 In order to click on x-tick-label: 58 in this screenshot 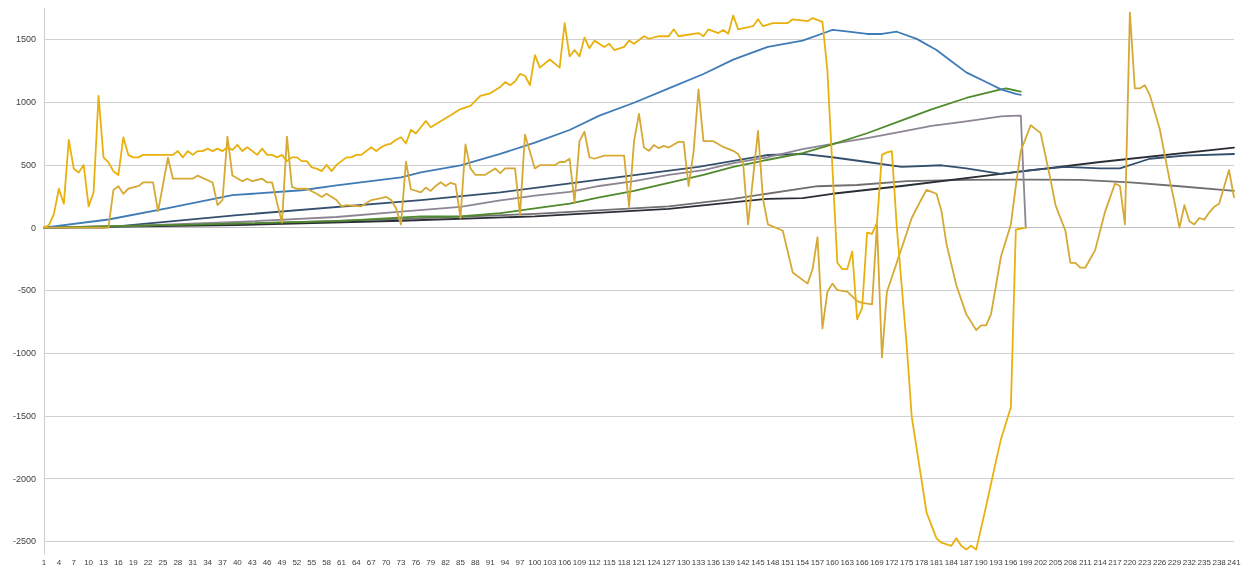, I will do `click(327, 561)`.